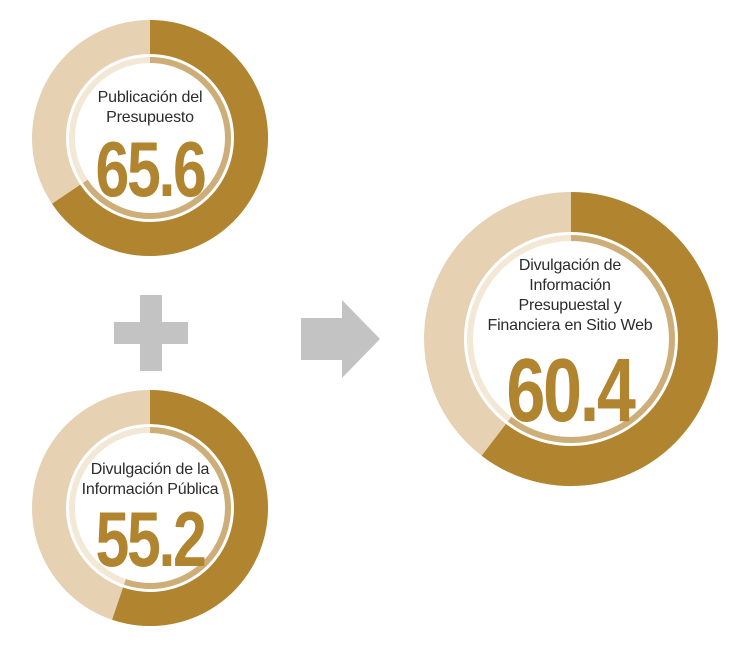 The height and width of the screenshot is (656, 735). Describe the element at coordinates (340, 339) in the screenshot. I see `arrow-right-icon` at that location.